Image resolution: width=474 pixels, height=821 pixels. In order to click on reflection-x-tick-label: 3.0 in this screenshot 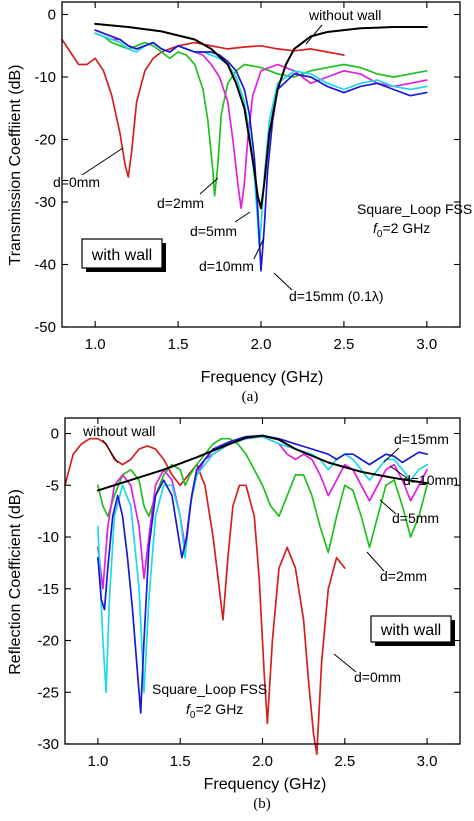, I will do `click(427, 761)`.